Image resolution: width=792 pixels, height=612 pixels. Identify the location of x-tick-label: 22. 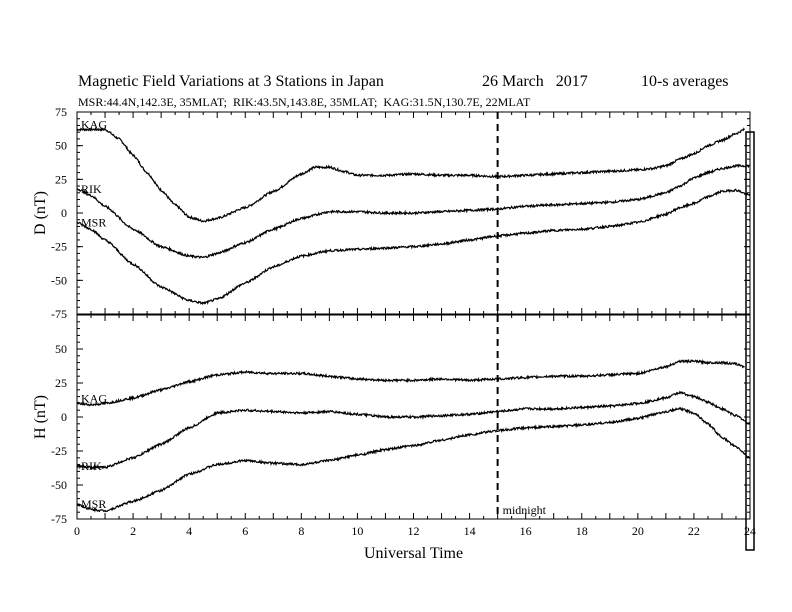
(694, 531).